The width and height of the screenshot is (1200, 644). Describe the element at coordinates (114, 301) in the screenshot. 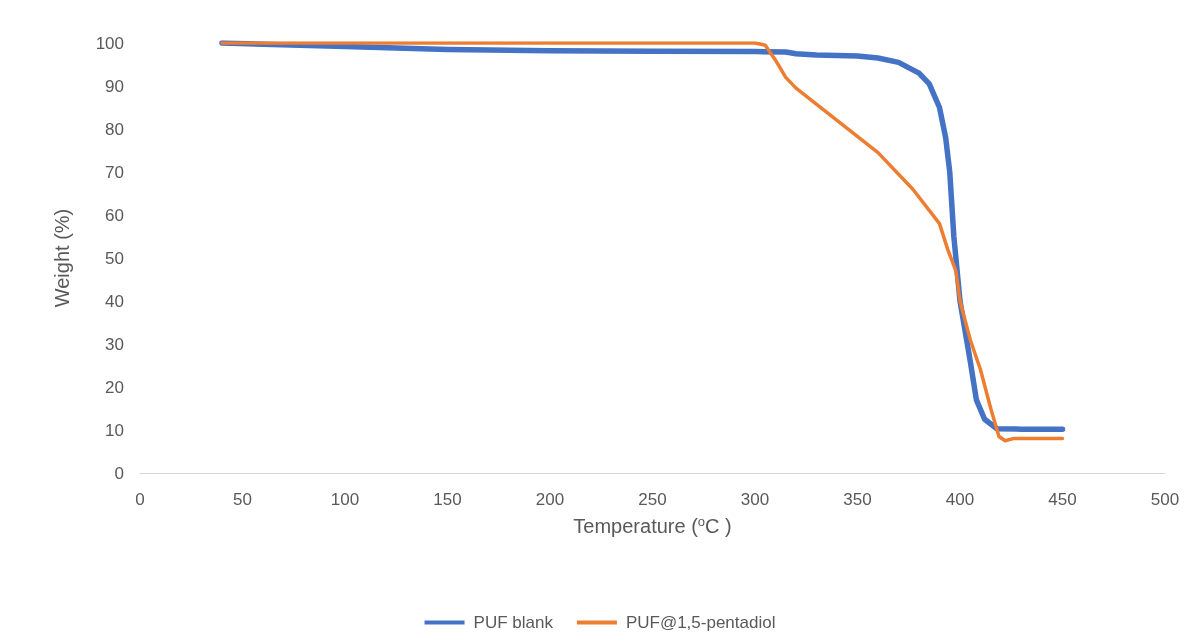

I see `y-tick-label: 40` at that location.